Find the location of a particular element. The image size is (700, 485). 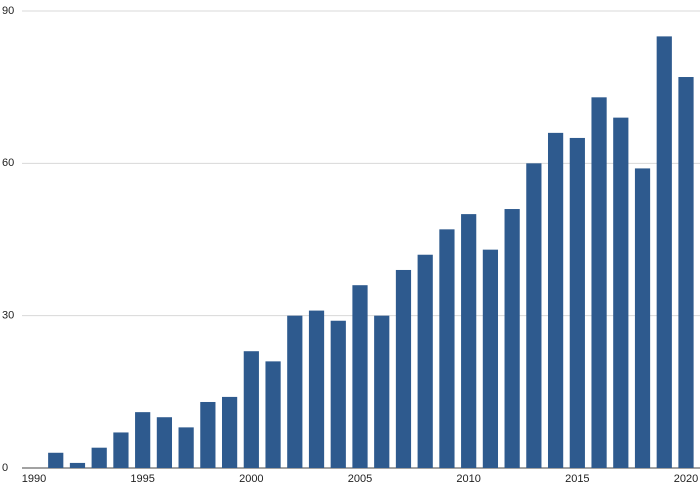

x-tick-label: 1995 is located at coordinates (142, 479).